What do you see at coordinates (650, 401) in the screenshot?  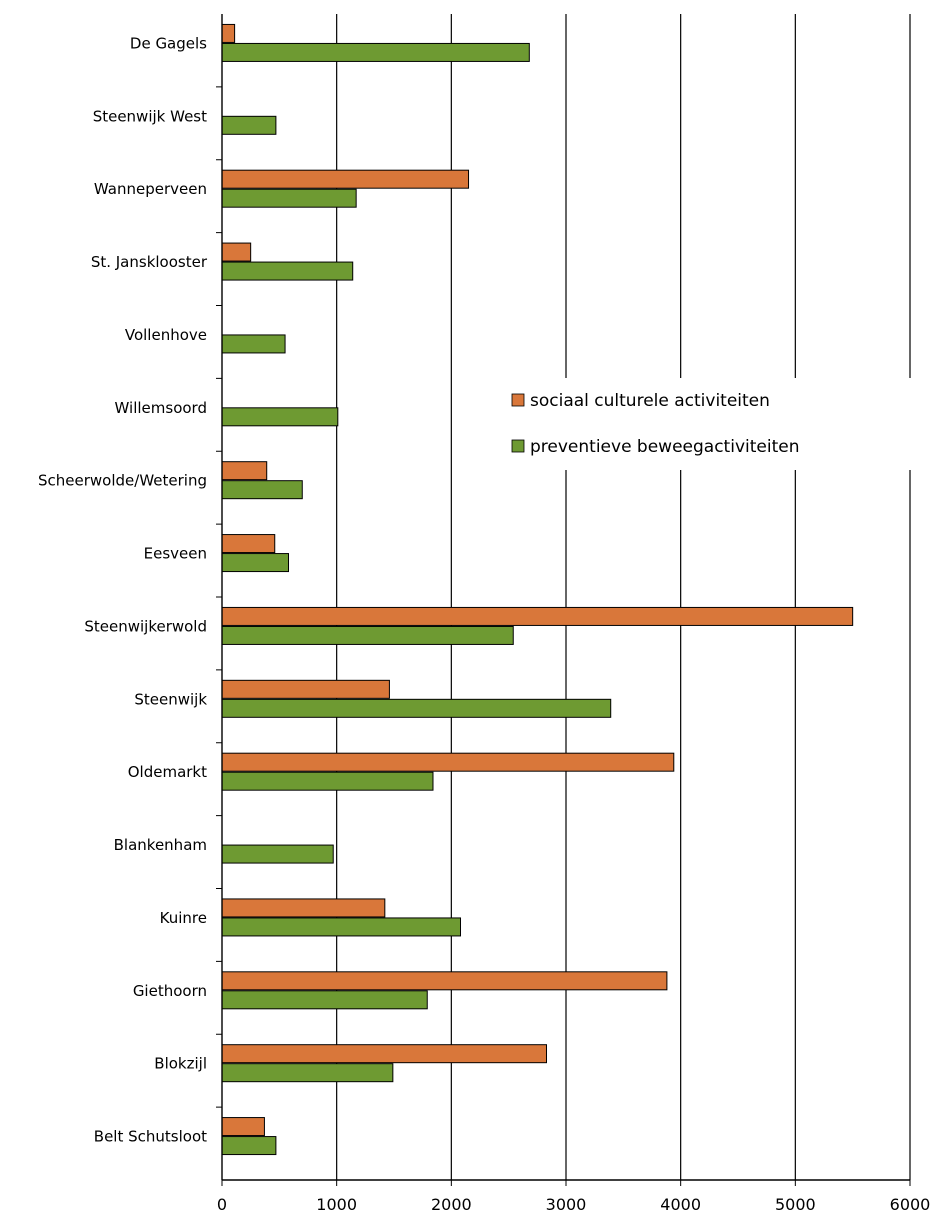 I see `legend-label-sociaal: sociaal culturele activiteiten` at bounding box center [650, 401].